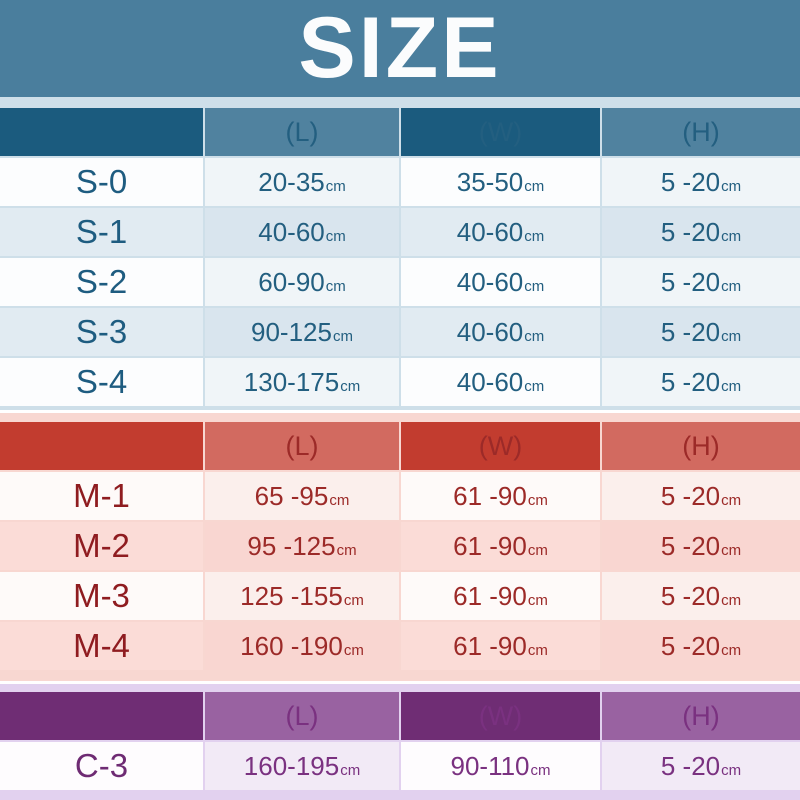  Describe the element at coordinates (302, 232) in the screenshot. I see `length-cell: 40-60cm` at that location.